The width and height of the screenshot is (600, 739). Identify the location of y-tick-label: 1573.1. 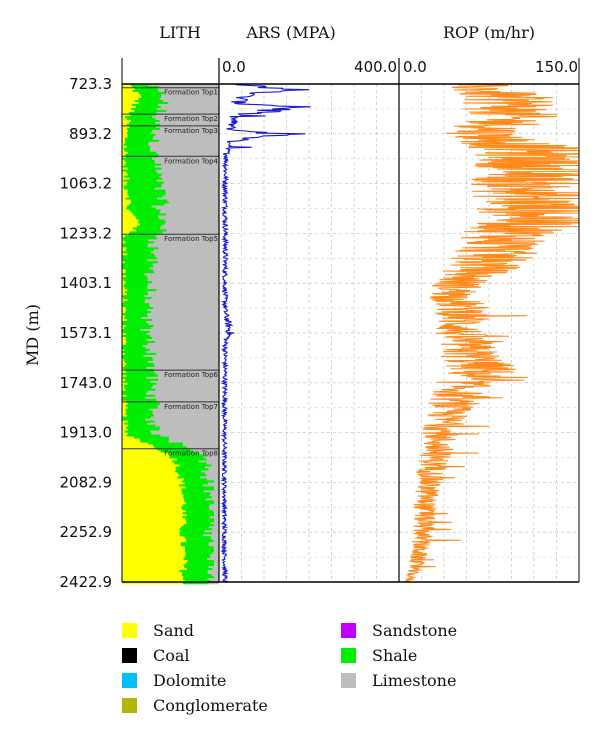
(86, 333).